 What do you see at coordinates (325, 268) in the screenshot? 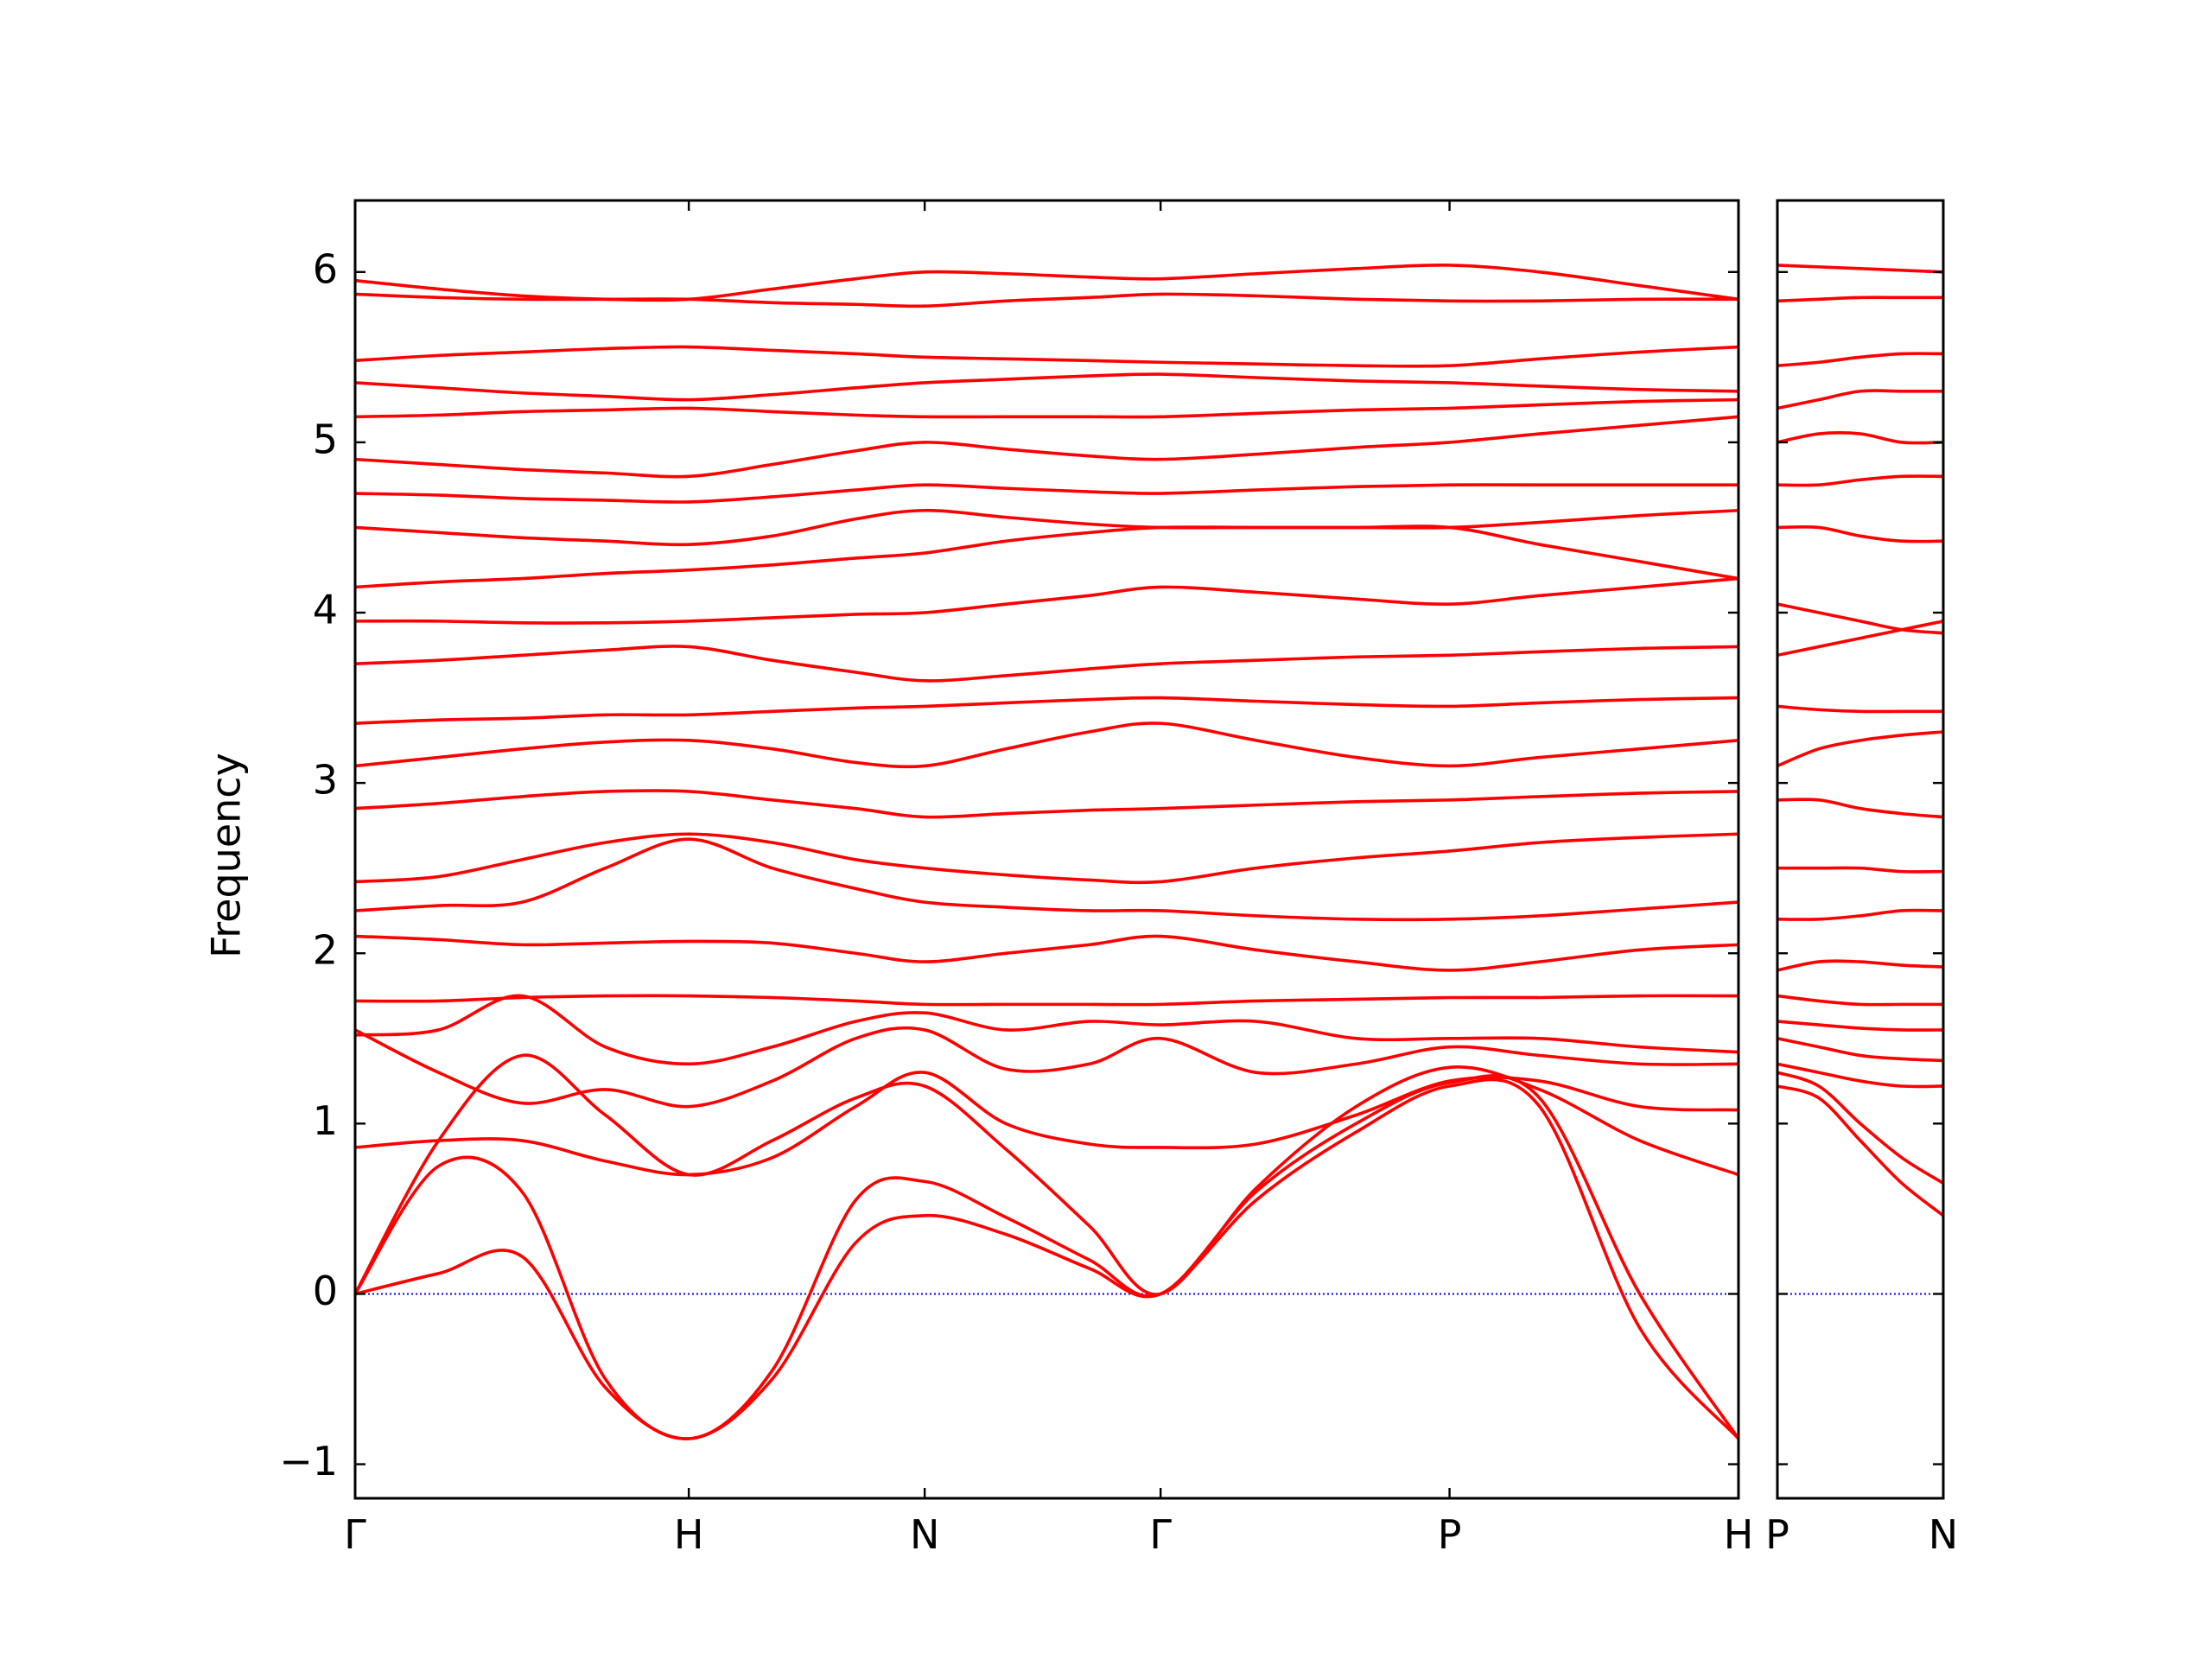
I see `y-tick-label: 6` at bounding box center [325, 268].